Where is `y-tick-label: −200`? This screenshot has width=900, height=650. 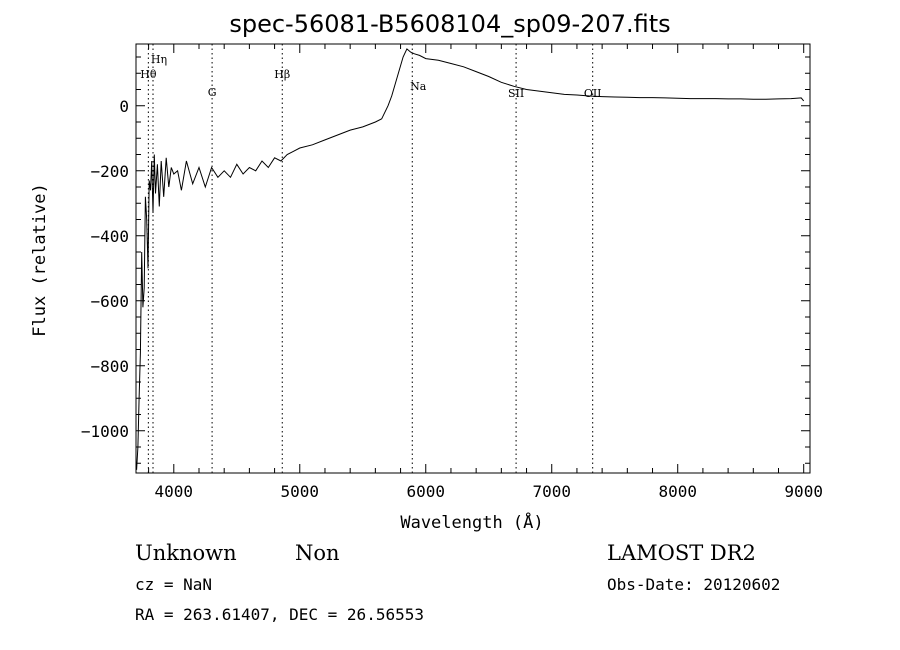
y-tick-label: −200 is located at coordinates (109, 171).